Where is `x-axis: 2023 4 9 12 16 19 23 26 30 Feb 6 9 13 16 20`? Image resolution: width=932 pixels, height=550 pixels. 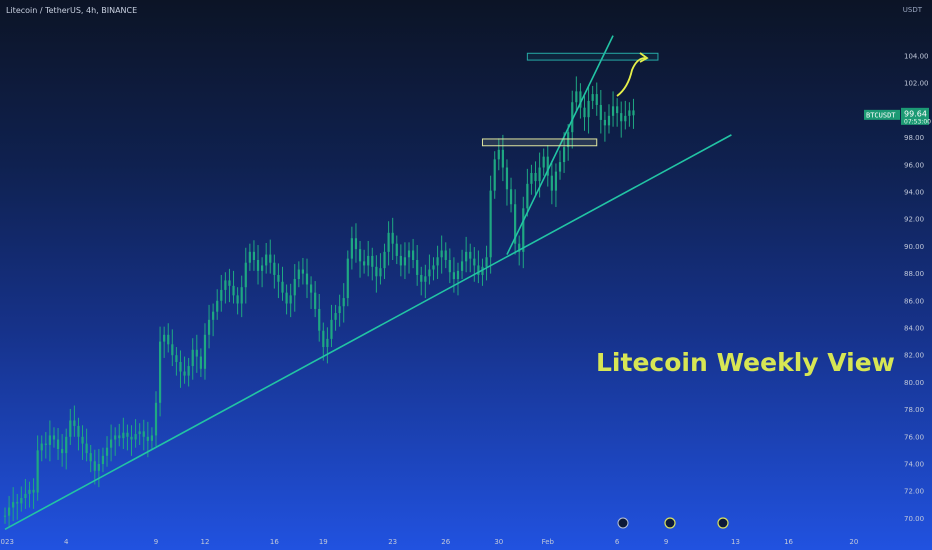 x-axis: 2023 4 9 12 16 19 23 26 30 Feb 6 9 13 16 20 is located at coordinates (429, 542).